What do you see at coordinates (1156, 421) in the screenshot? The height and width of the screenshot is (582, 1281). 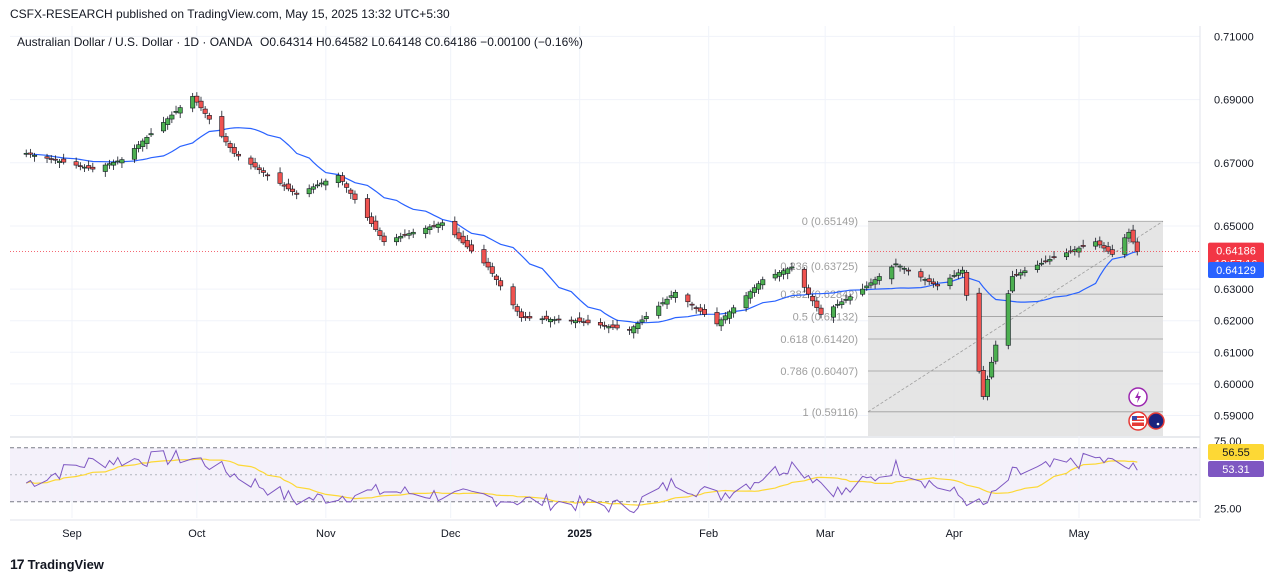 I see `au-flag-icon` at bounding box center [1156, 421].